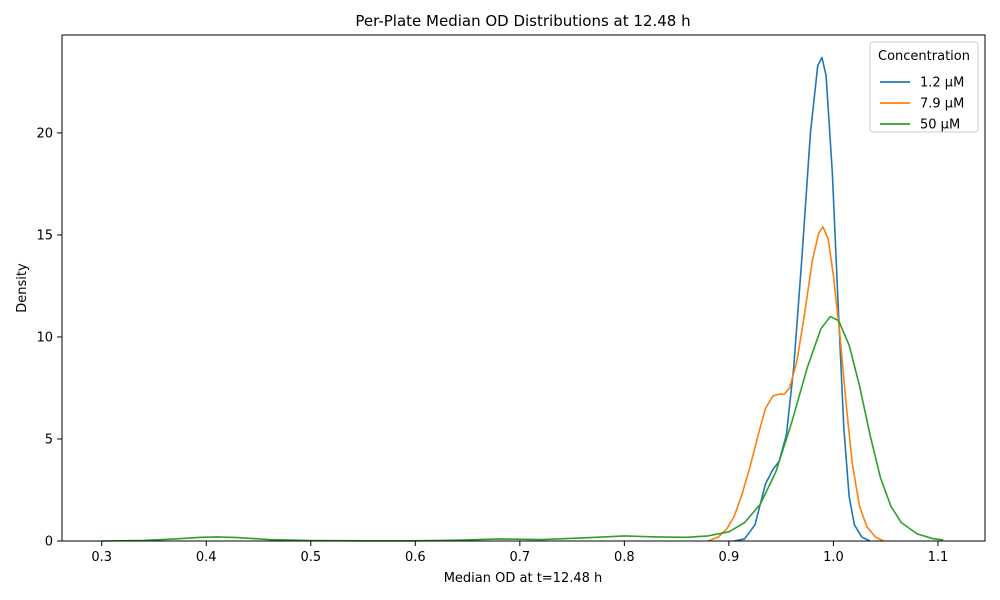 The height and width of the screenshot is (600, 1000). I want to click on legend-label-1: 1.2 µM, so click(942, 83).